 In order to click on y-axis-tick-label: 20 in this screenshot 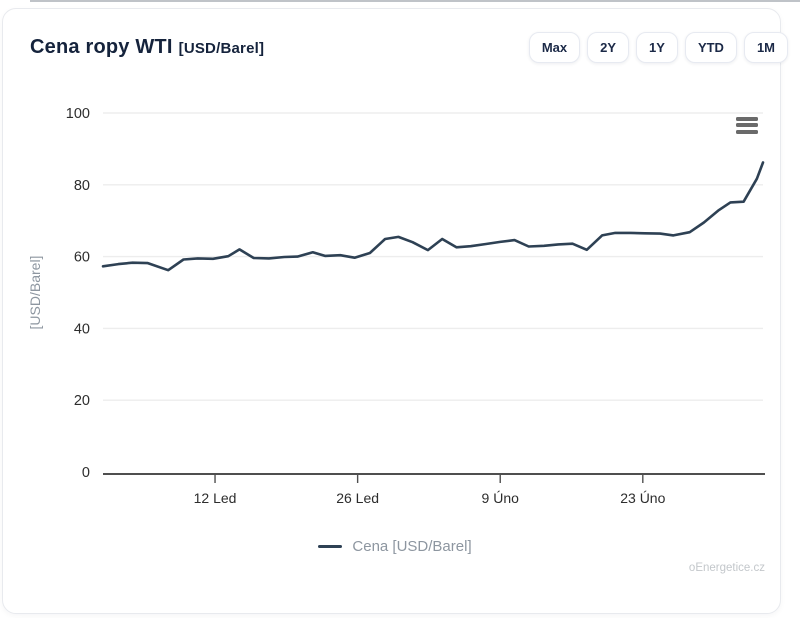, I will do `click(82, 401)`.